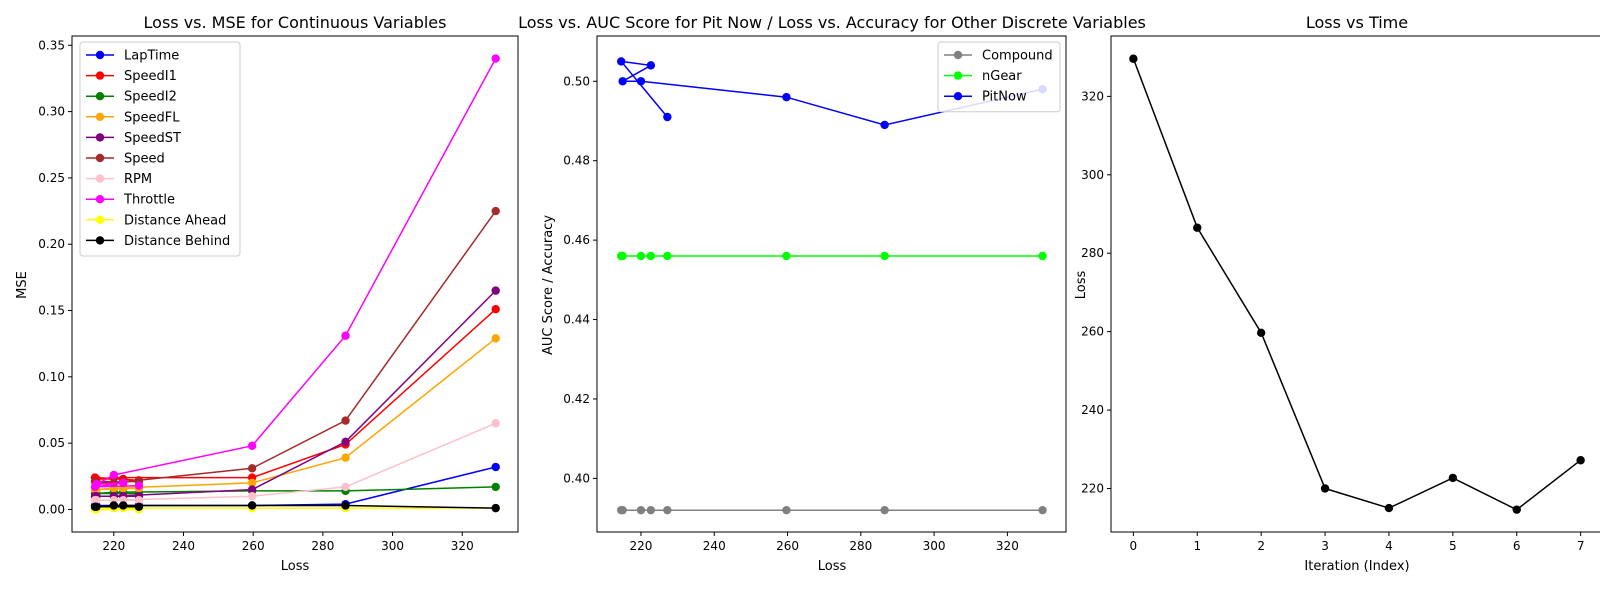 This screenshot has width=1600, height=600. What do you see at coordinates (51, 377) in the screenshot?
I see `y-tick-label: 0.10` at bounding box center [51, 377].